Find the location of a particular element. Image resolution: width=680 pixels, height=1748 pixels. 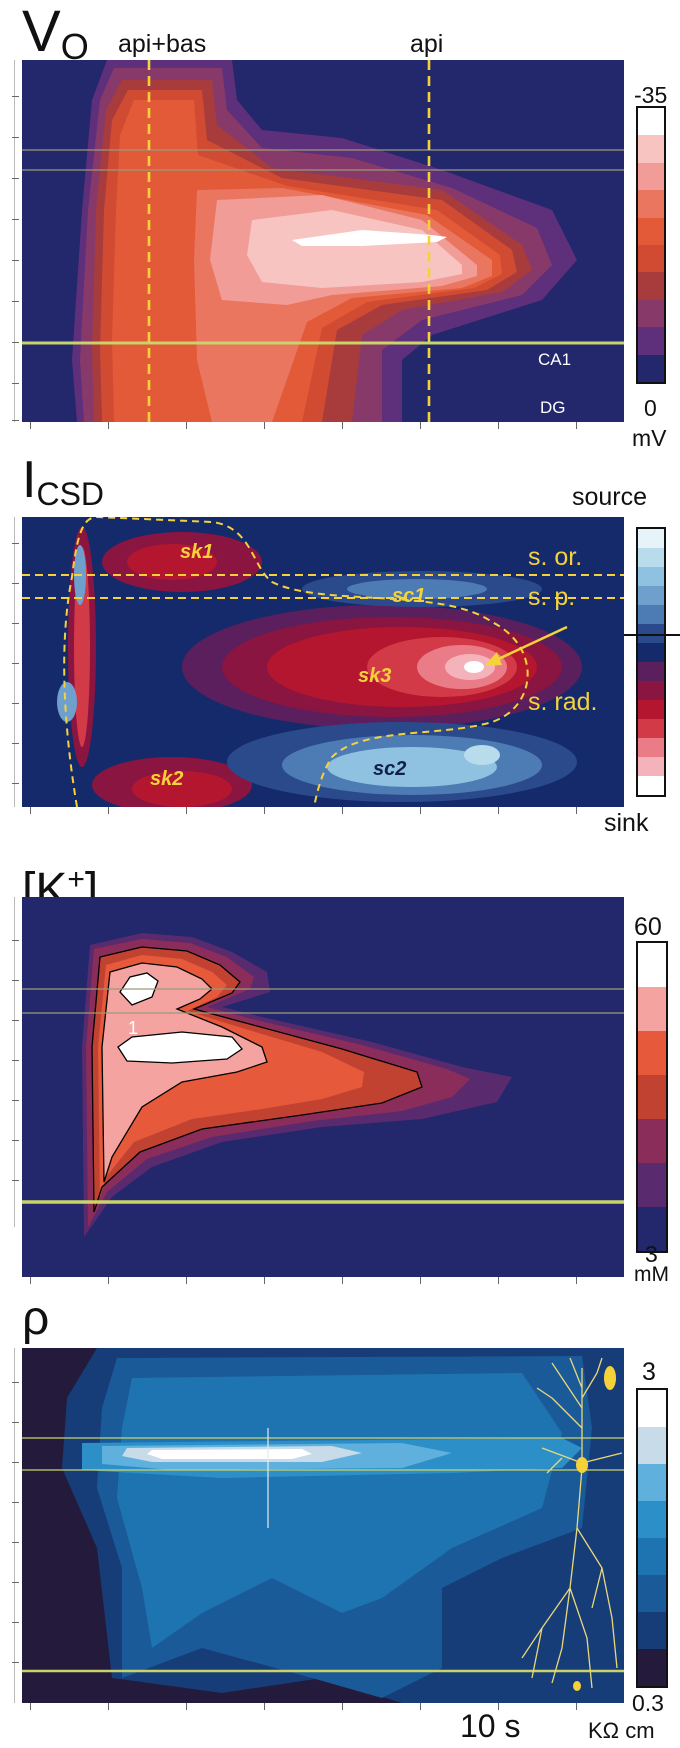

k-contour-lines is located at coordinates (257, 1079).